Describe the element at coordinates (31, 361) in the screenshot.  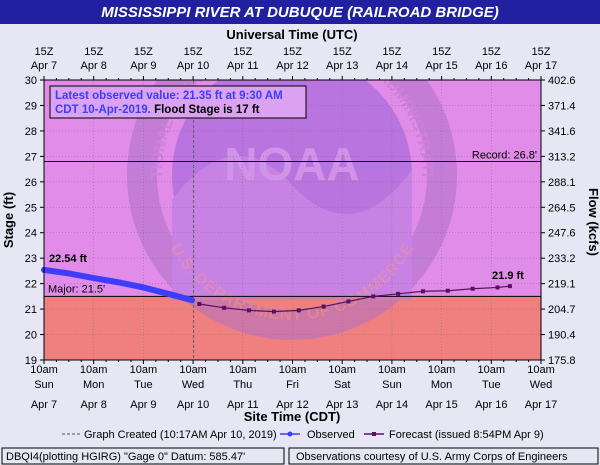
I see `y-tick-label: 19` at that location.